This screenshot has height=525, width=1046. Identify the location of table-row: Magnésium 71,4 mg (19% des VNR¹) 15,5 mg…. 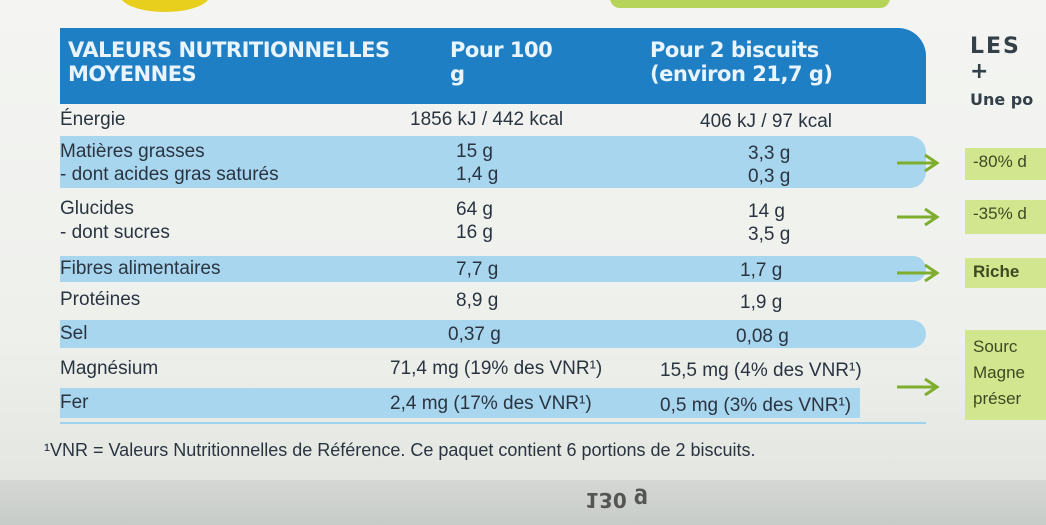
(493, 369).